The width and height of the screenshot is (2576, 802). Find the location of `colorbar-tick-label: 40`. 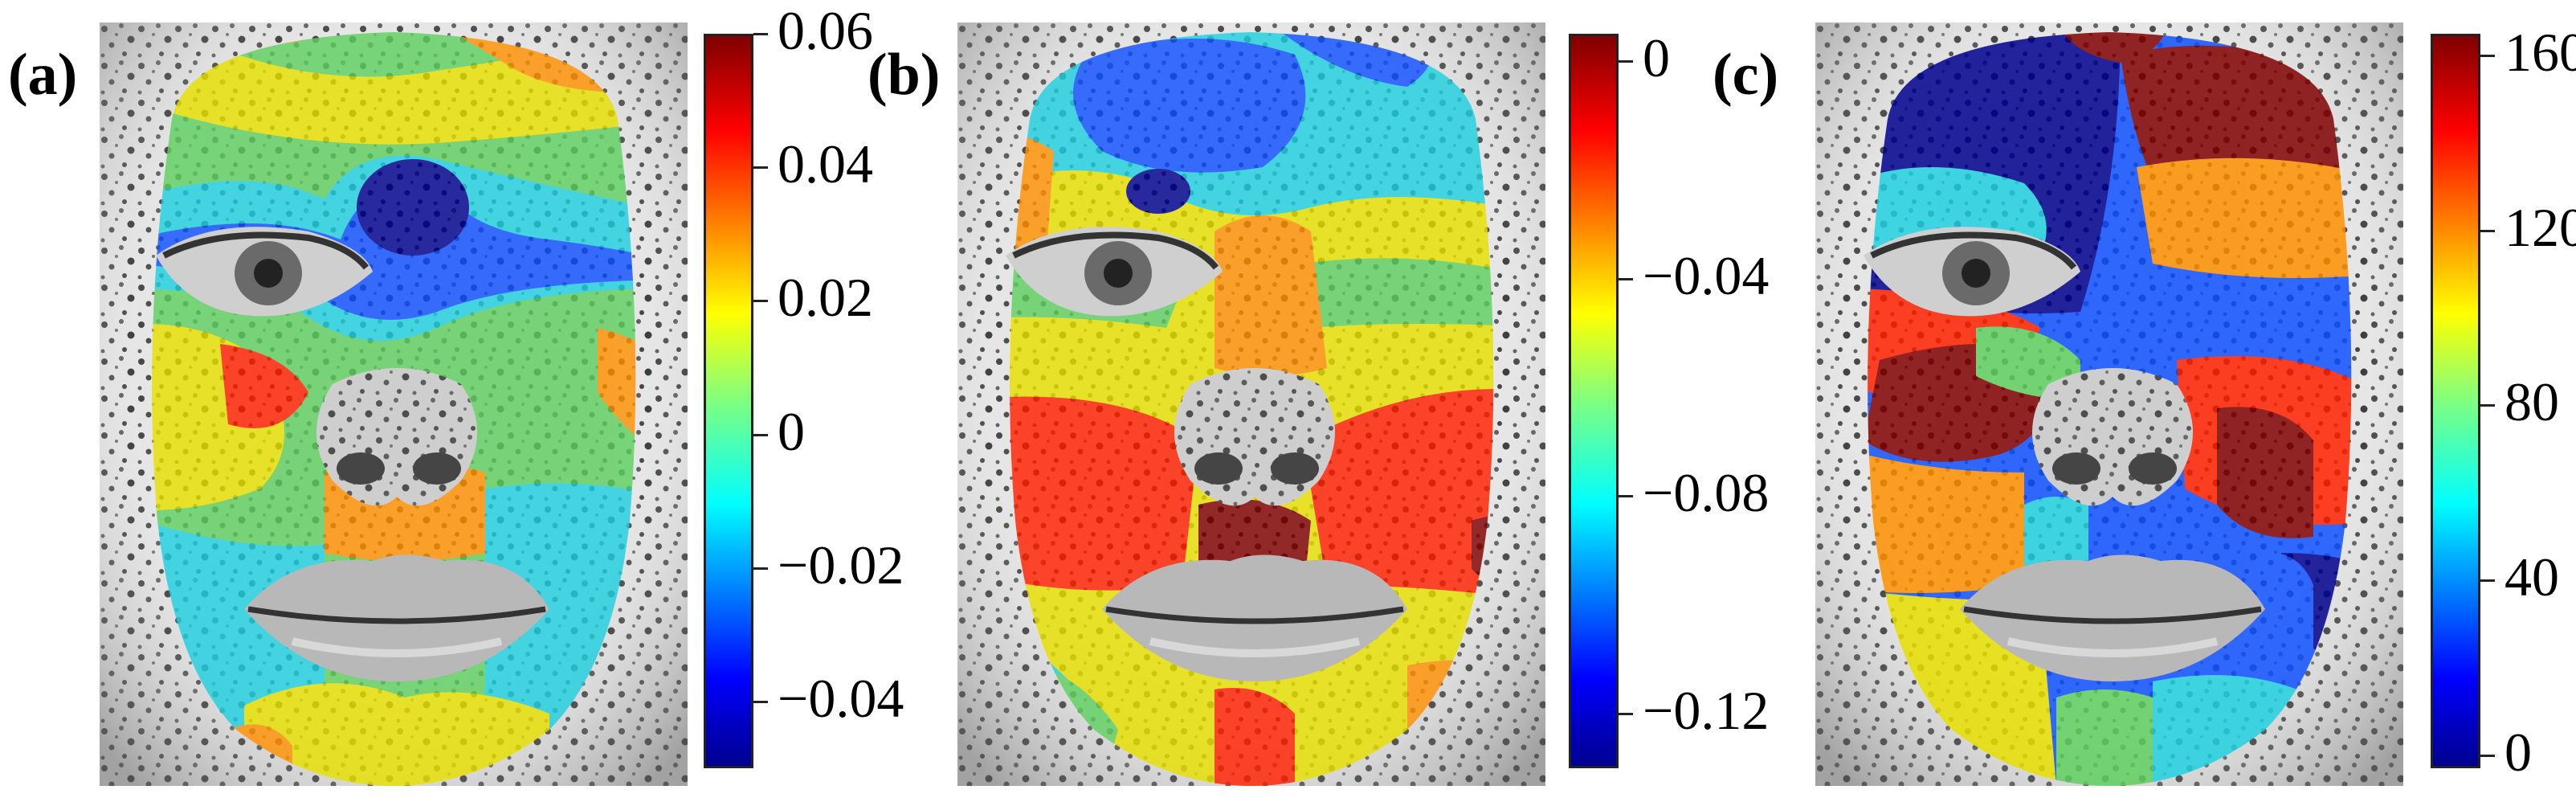

colorbar-tick-label: 40 is located at coordinates (2532, 577).